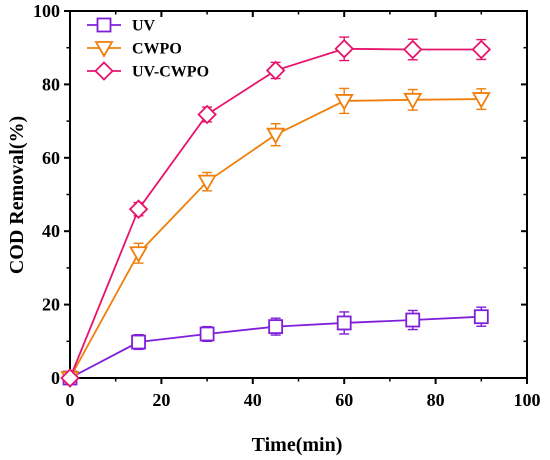  Describe the element at coordinates (51, 158) in the screenshot. I see `y-tick-label: 60` at that location.